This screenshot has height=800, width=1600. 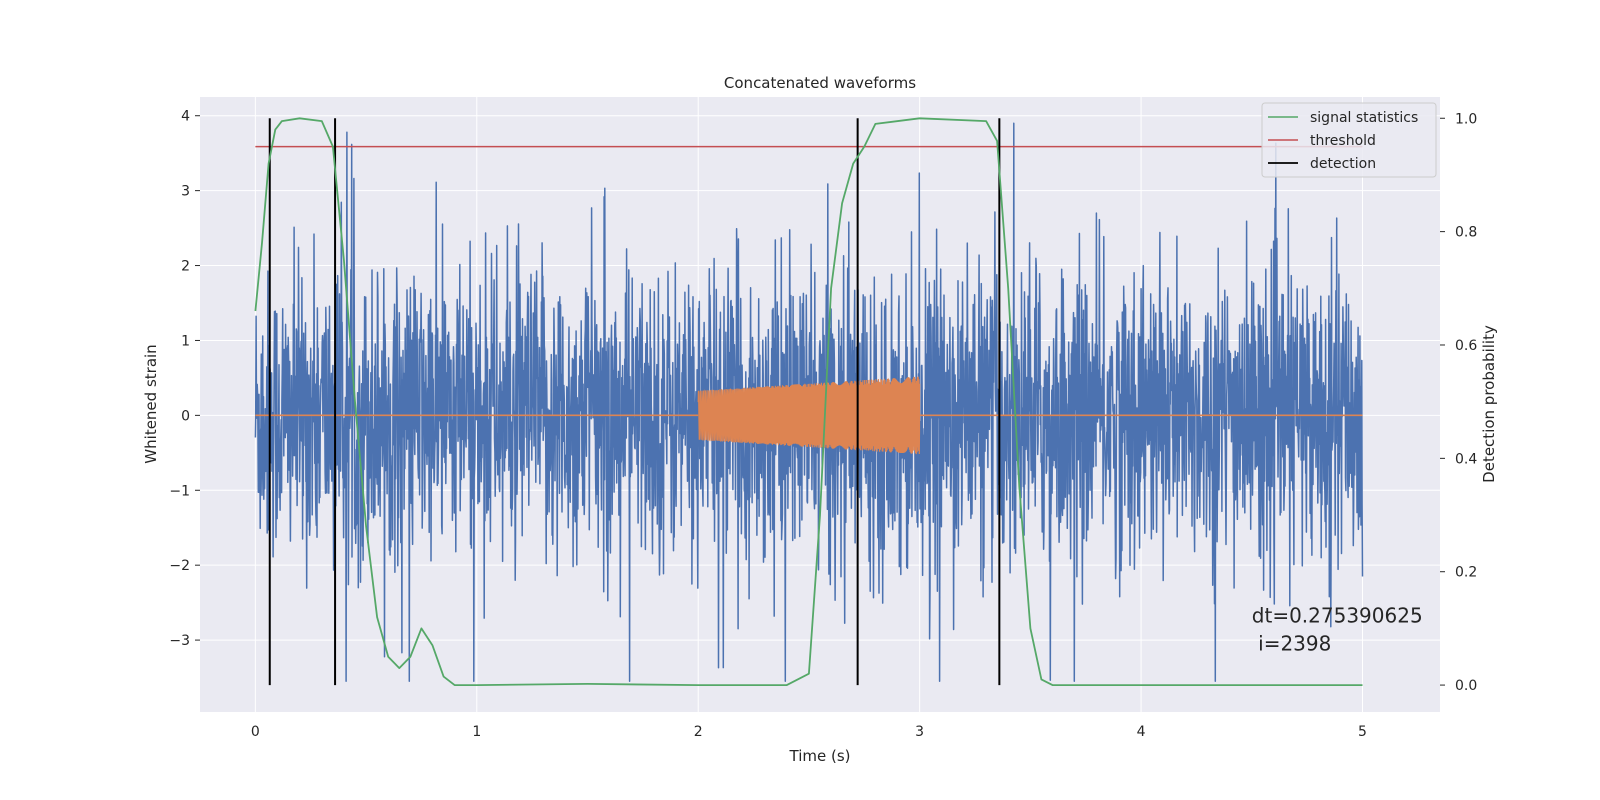 I want to click on x-tick-label-4: 4, so click(x=1141, y=732).